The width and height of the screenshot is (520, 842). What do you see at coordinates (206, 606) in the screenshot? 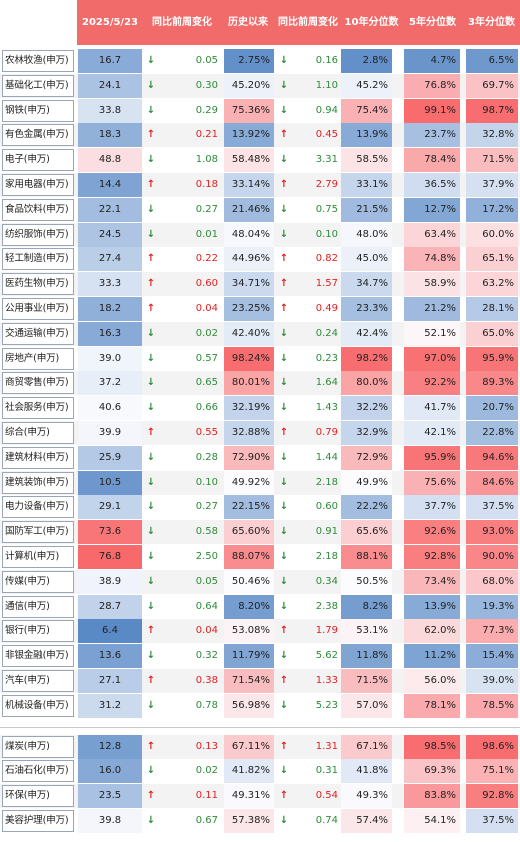
I see `weekly-change: 0.64` at bounding box center [206, 606].